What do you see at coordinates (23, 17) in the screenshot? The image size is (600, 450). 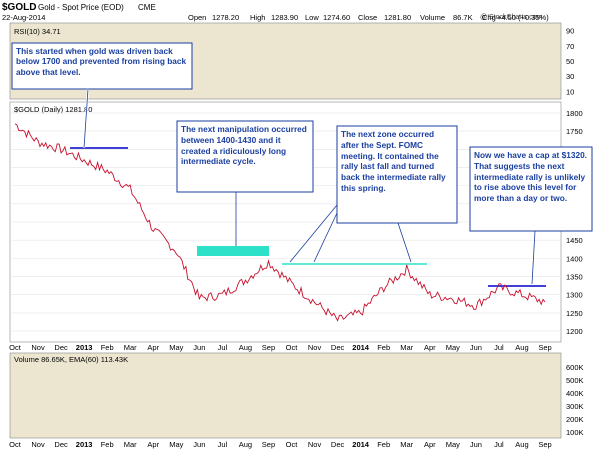 I see `chart-date: 22-Aug-2014` at bounding box center [23, 17].